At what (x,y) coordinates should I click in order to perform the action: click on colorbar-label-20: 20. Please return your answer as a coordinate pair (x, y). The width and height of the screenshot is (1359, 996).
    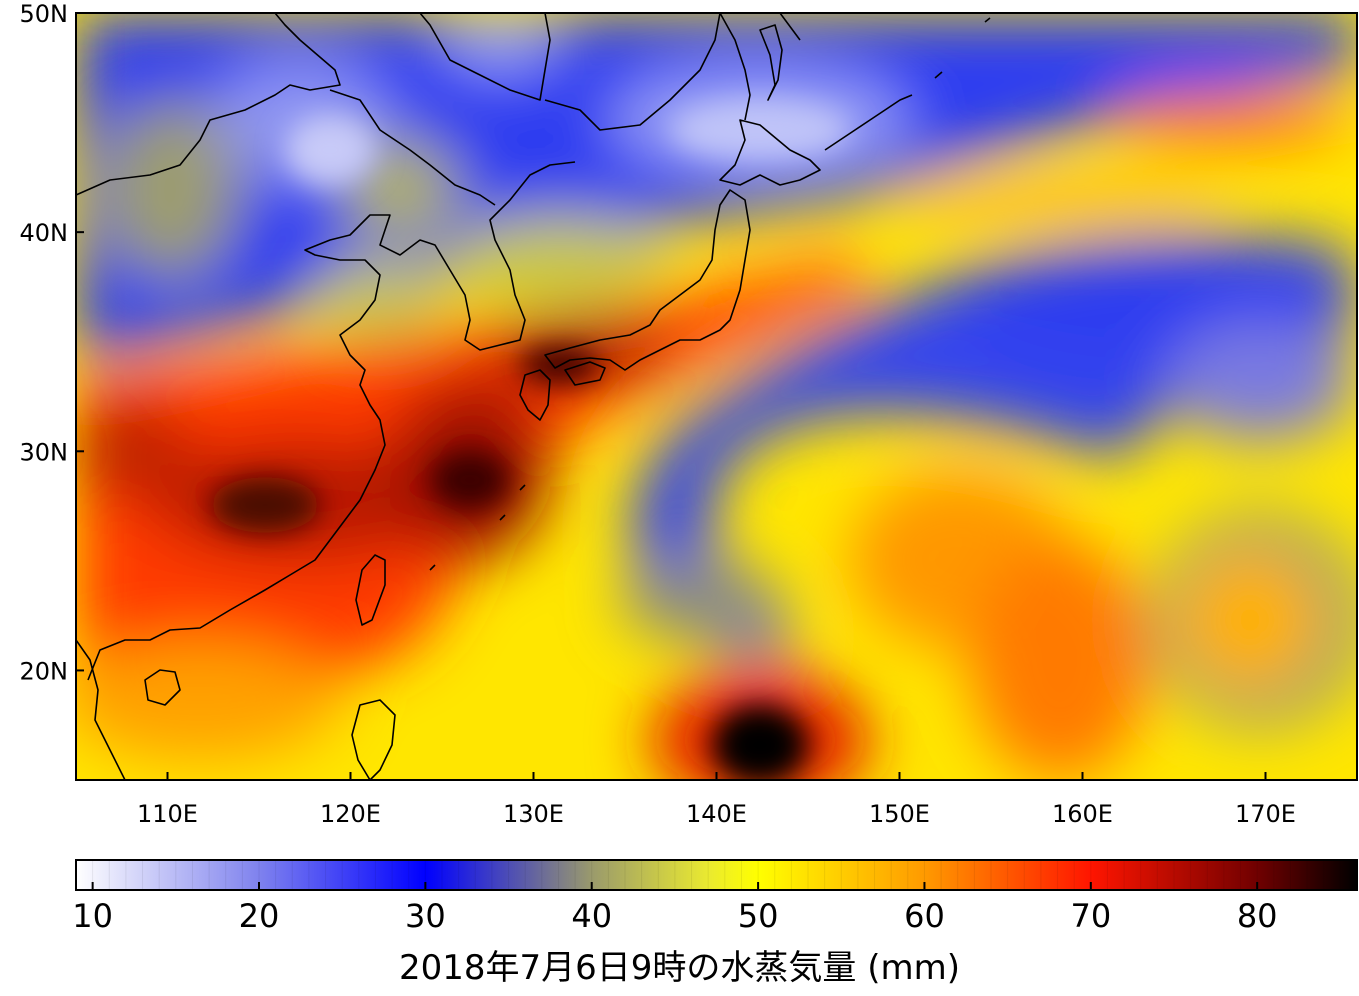
    Looking at the image, I should click on (259, 916).